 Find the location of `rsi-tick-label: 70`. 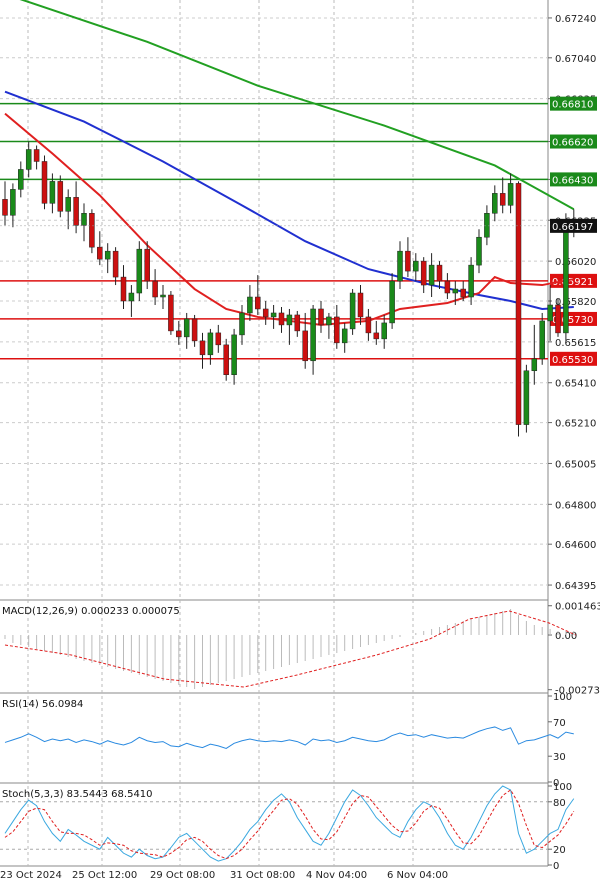

rsi-tick-label: 70 is located at coordinates (559, 723).